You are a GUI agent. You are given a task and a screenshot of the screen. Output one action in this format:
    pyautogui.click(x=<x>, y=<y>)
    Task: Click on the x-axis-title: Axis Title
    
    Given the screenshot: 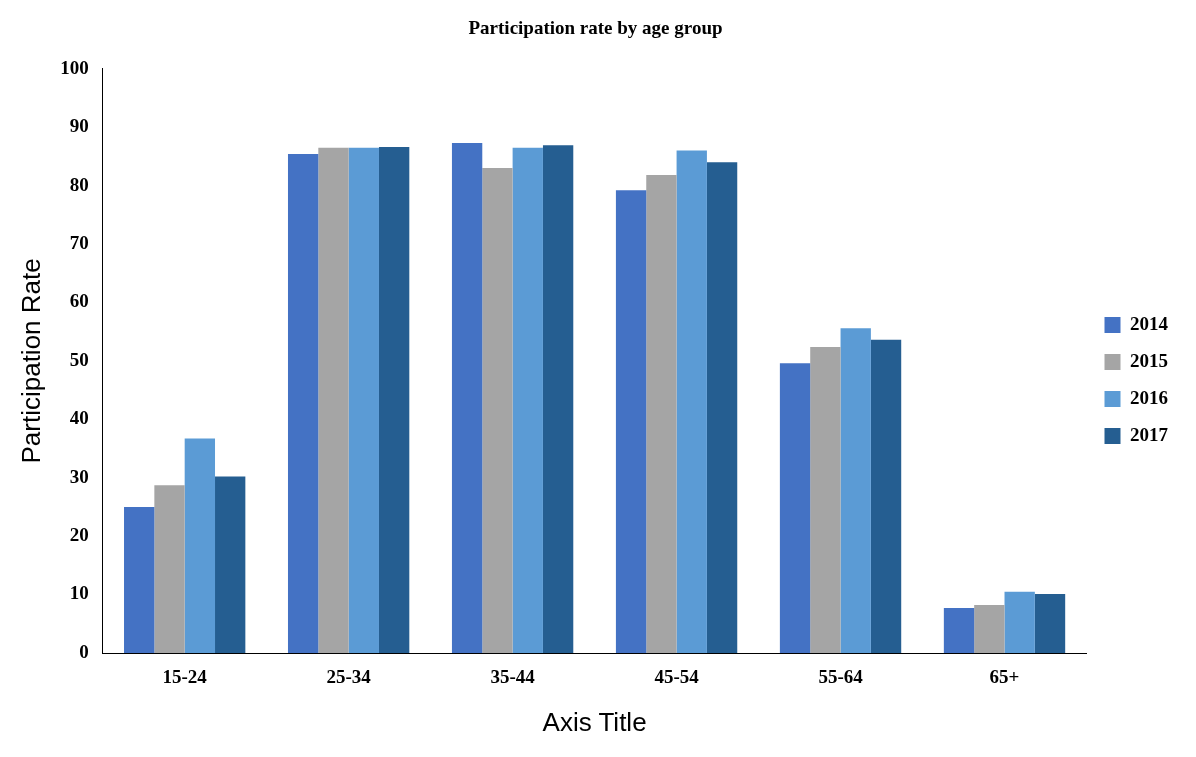 What is the action you would take?
    pyautogui.click(x=594, y=721)
    